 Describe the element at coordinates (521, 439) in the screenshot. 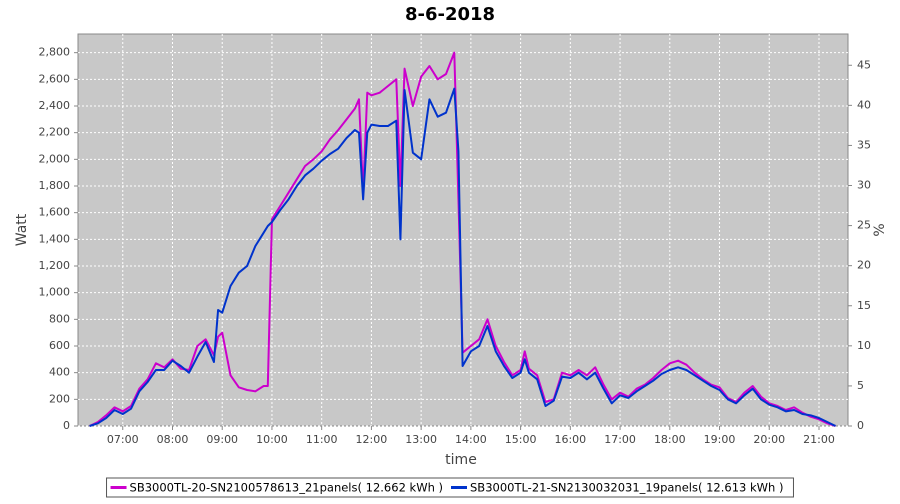

I see `x-tick-label: 15:00` at that location.